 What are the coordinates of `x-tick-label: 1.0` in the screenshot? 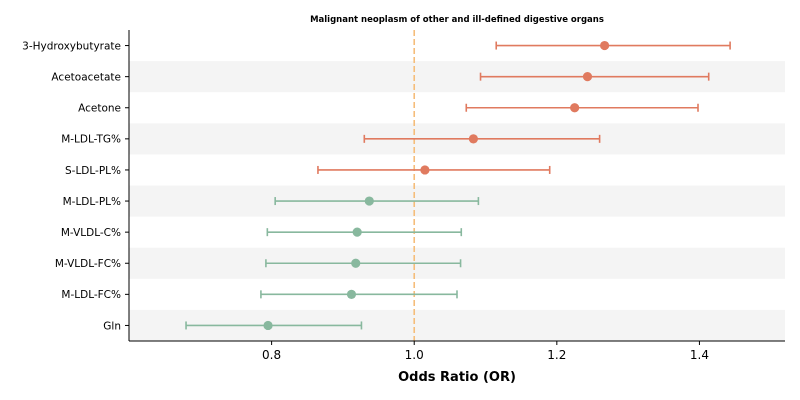 It's located at (414, 355).